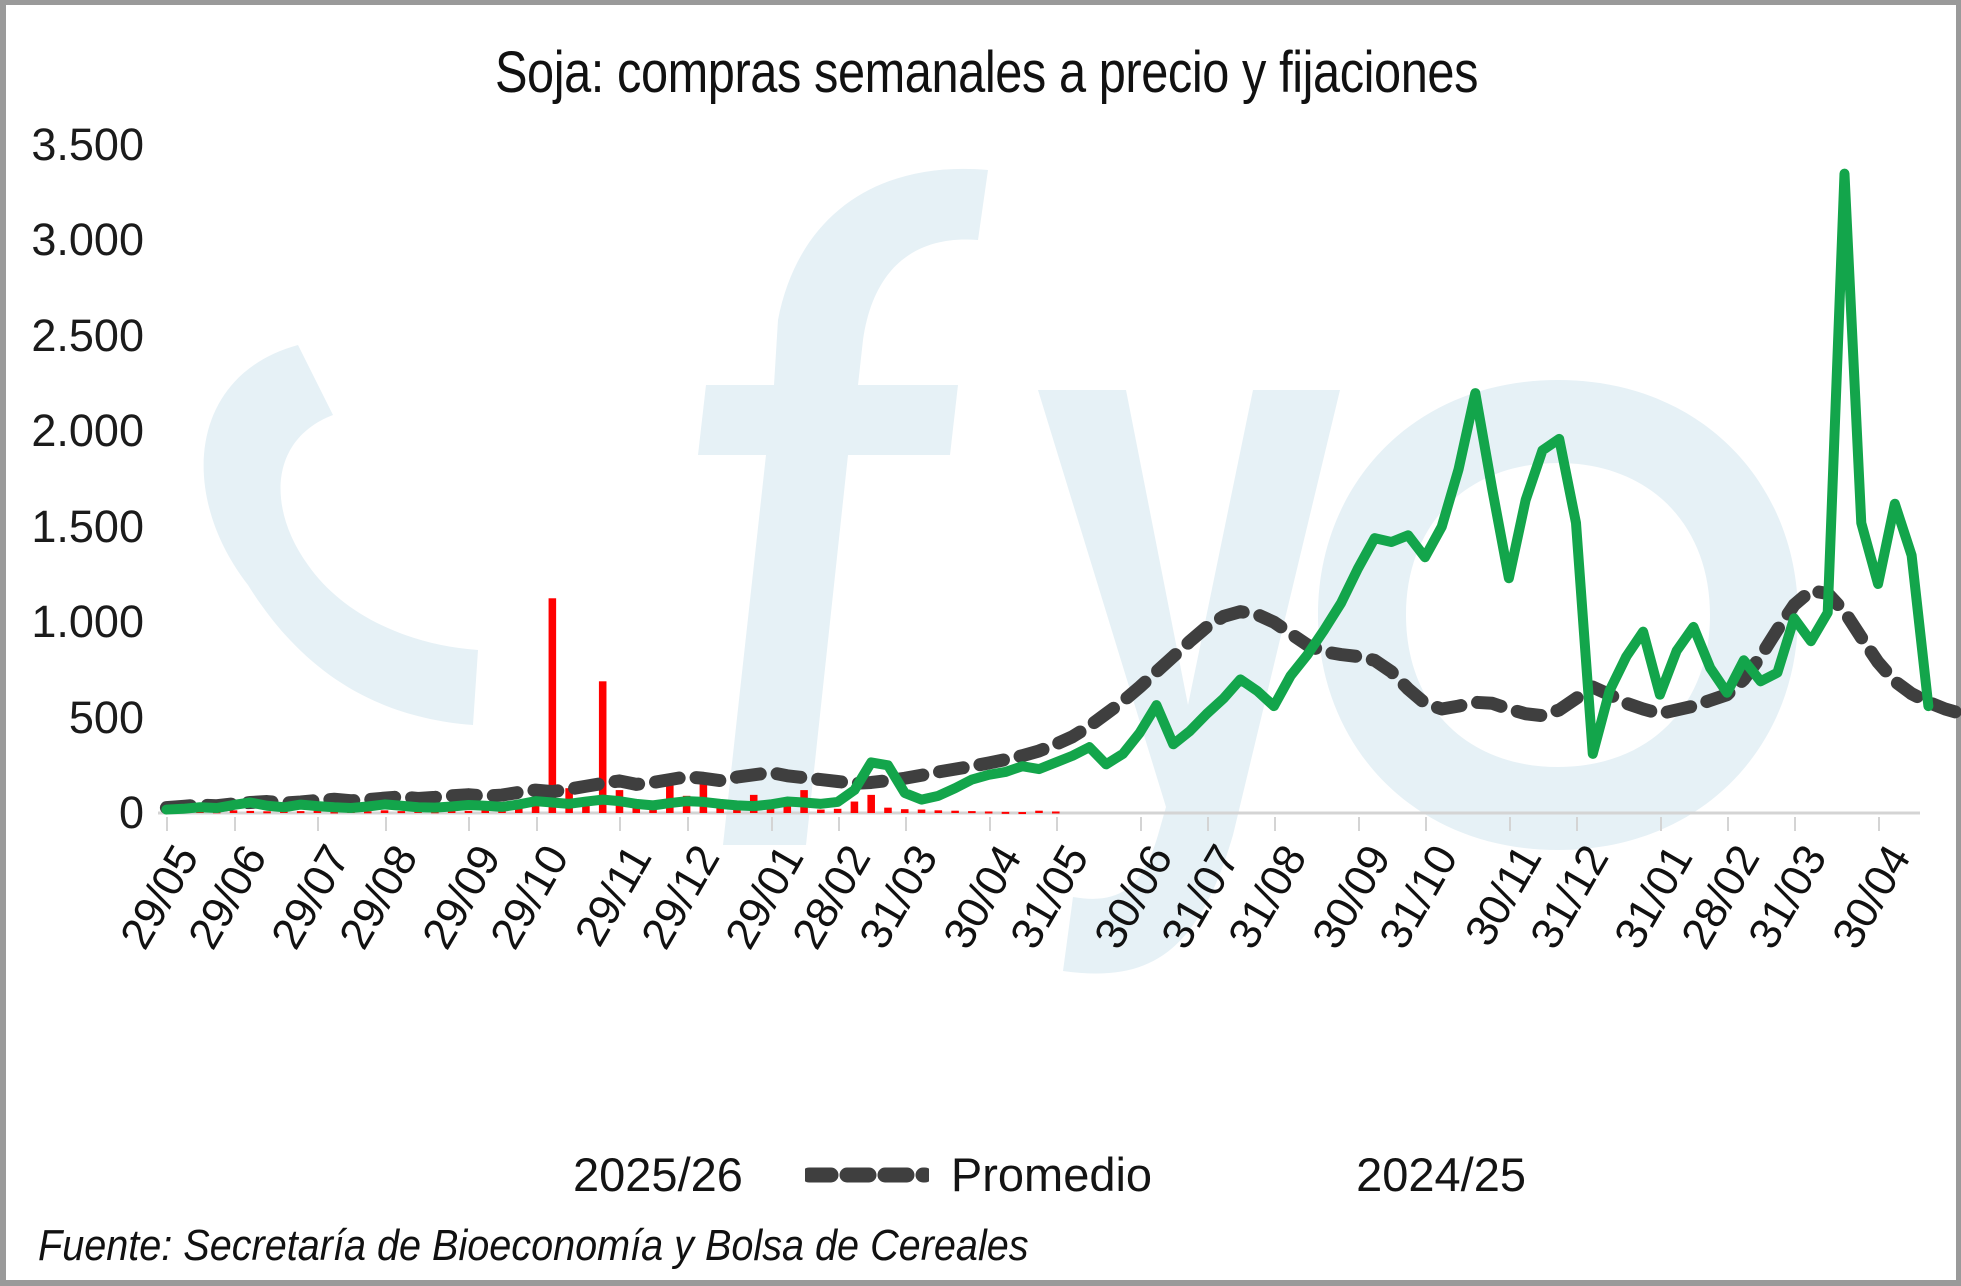 The image size is (1961, 1286). I want to click on legend-swatch-dashed-line-icon, so click(867, 1175).